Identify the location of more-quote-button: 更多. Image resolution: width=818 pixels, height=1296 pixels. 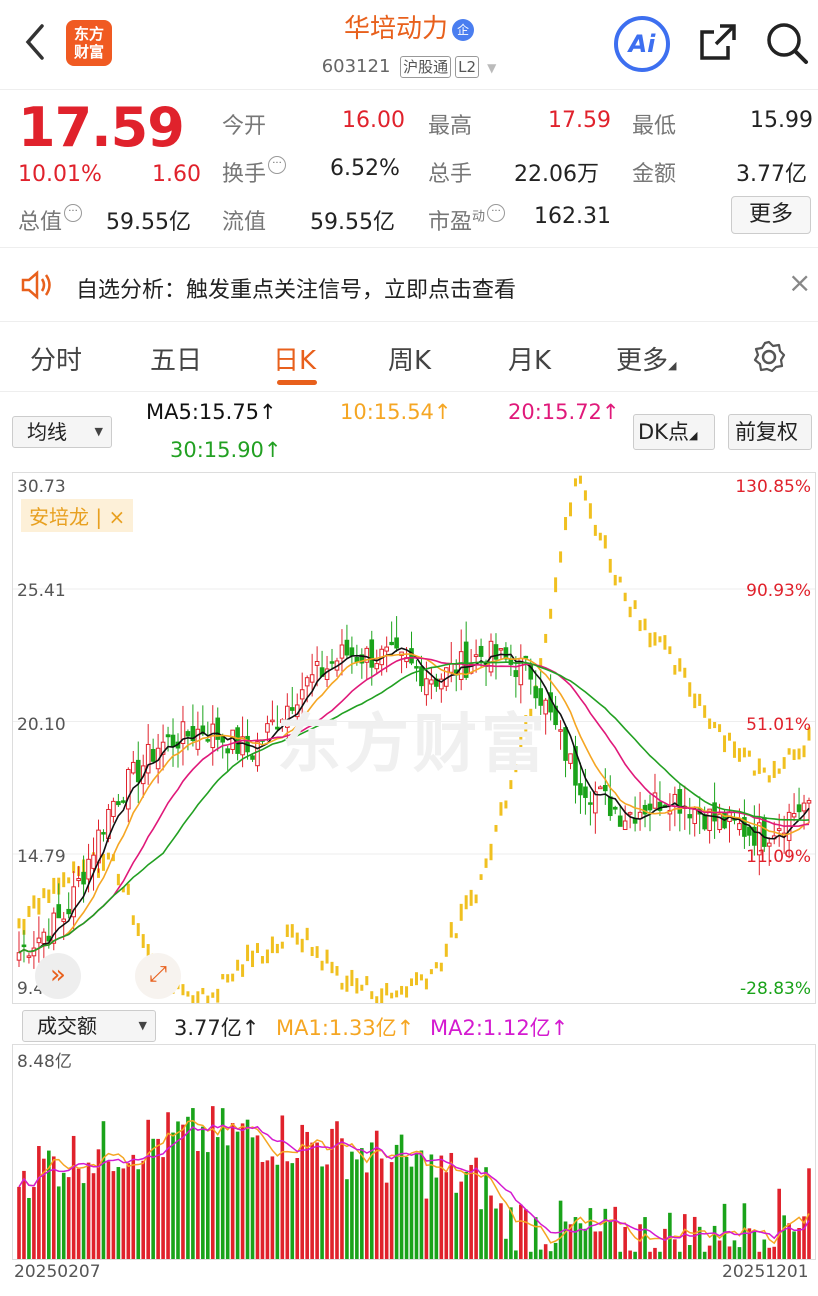
(771, 215).